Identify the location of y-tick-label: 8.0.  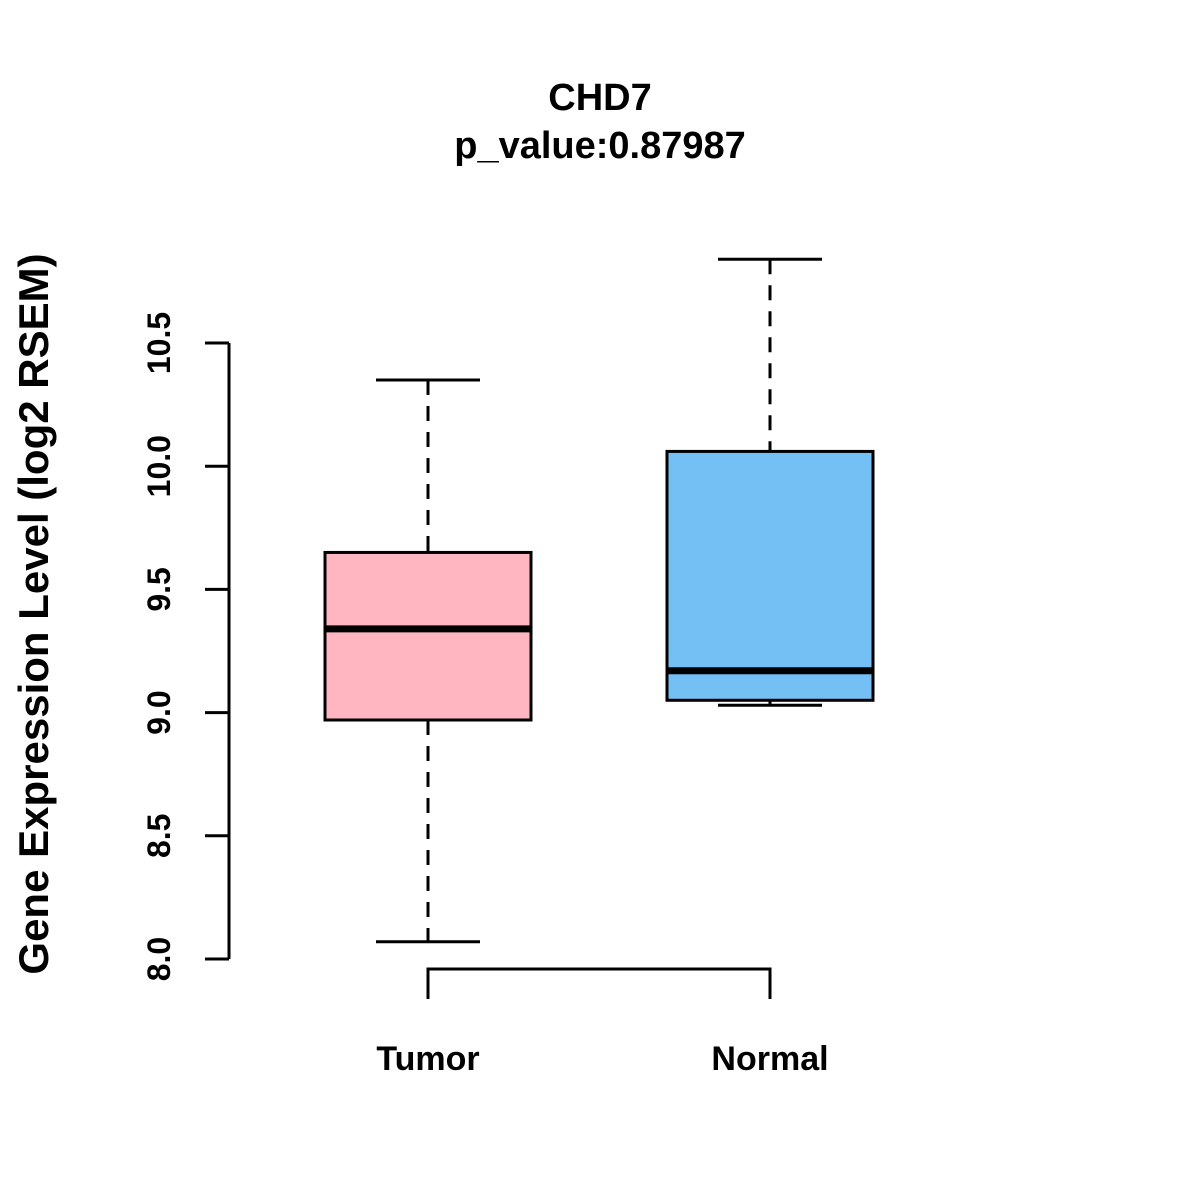
(159, 959).